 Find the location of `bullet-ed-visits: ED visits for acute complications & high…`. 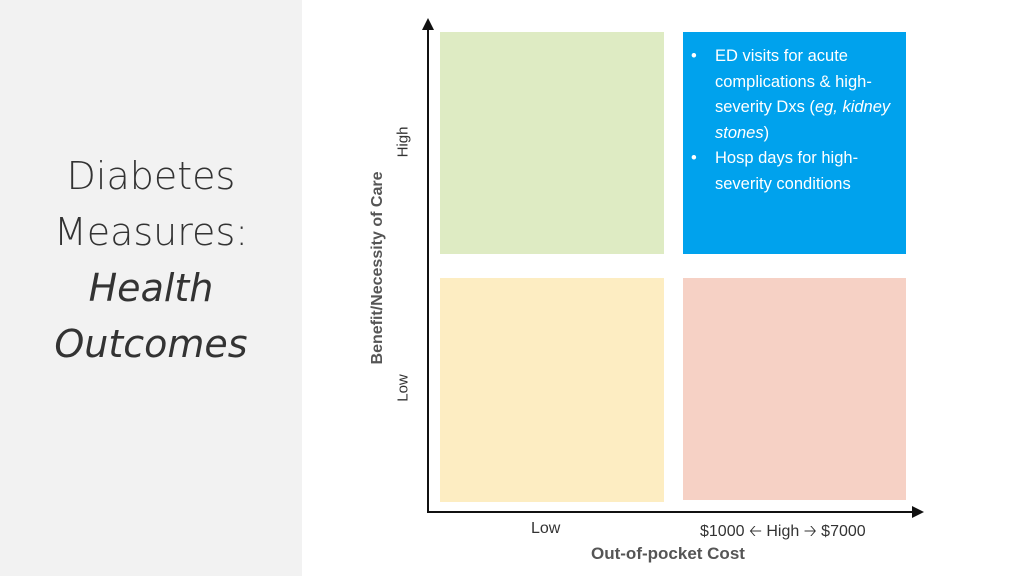

bullet-ed-visits: ED visits for acute complications & high… is located at coordinates (798, 95).